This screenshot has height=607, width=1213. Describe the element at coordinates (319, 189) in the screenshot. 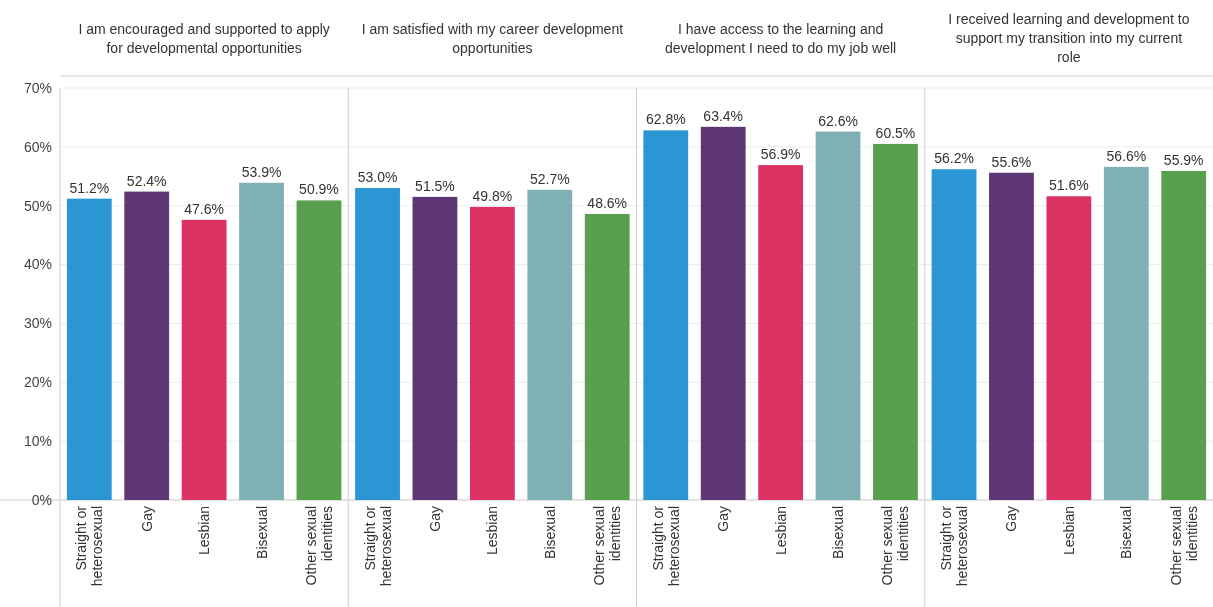

I see `data-label: 50.9%` at that location.